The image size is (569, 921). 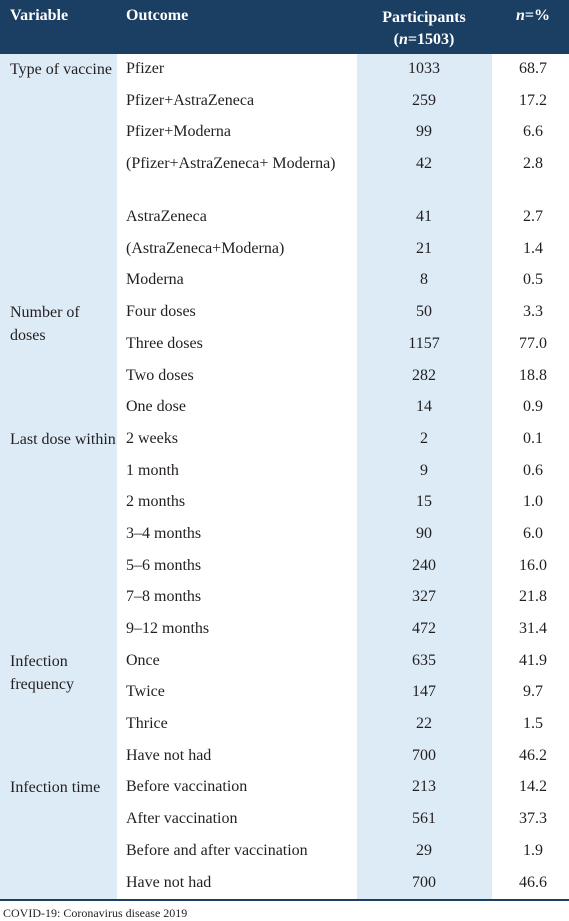 What do you see at coordinates (166, 217) in the screenshot?
I see `outcome-cell: AstraZeneca` at bounding box center [166, 217].